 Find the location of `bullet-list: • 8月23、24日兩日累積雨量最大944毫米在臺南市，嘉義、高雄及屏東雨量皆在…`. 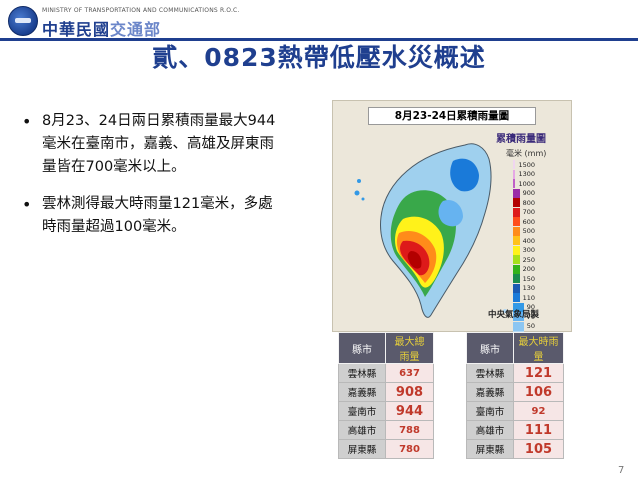

bullet-list: • 8月23、24日兩日累積雨量最大944毫米在臺南市，嘉義、高雄及屏東雨量皆在… is located at coordinates (153, 181).